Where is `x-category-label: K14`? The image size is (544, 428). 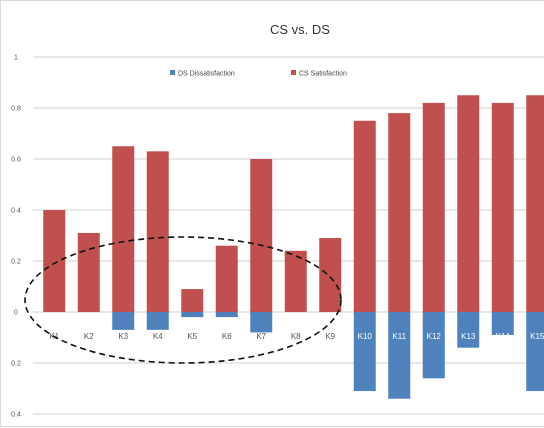
x-category-label: K14 is located at coordinates (503, 336).